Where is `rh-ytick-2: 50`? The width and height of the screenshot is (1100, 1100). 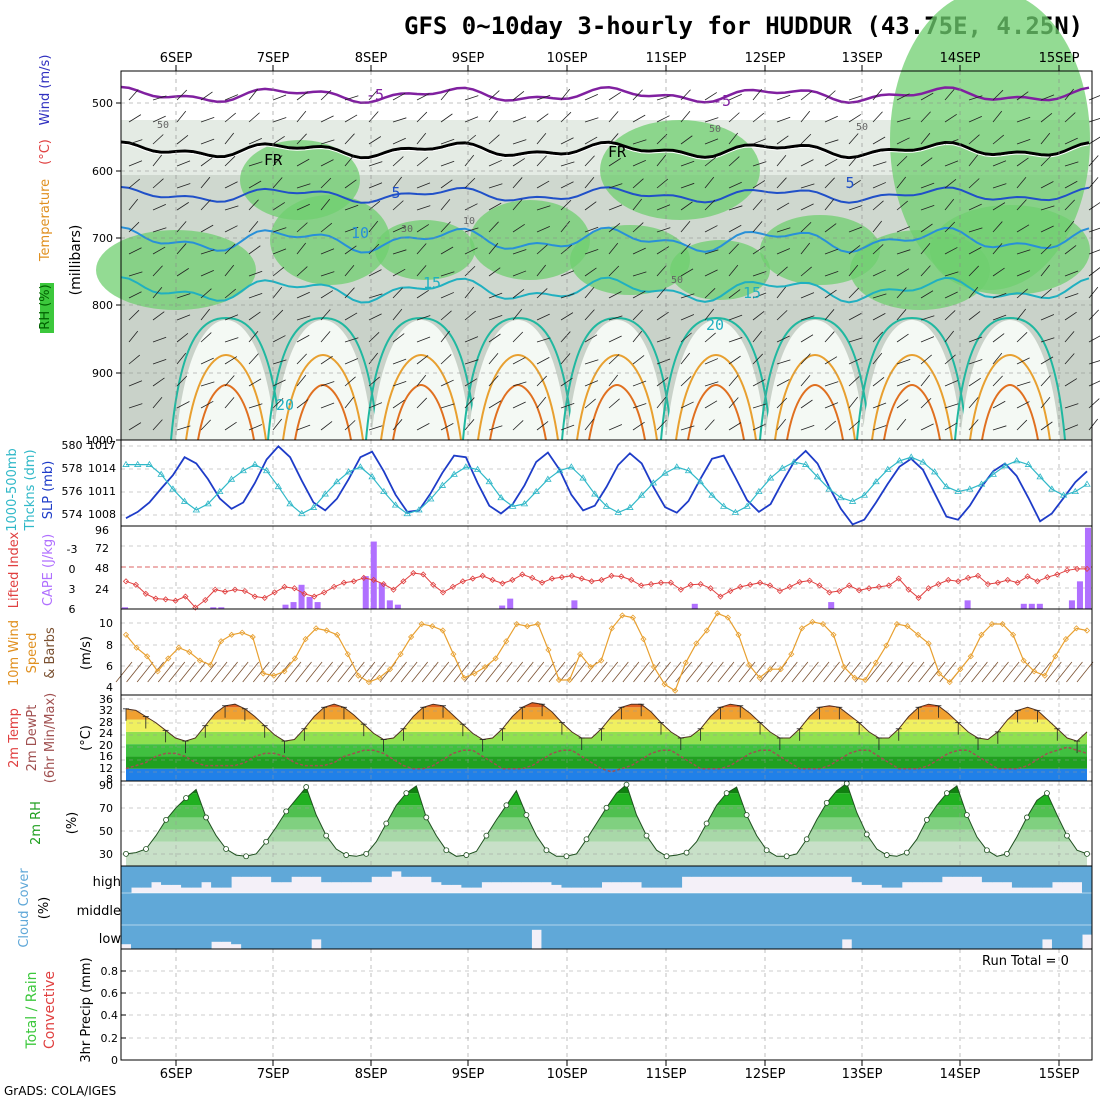 rh-ytick-2: 50 is located at coordinates (106, 831).